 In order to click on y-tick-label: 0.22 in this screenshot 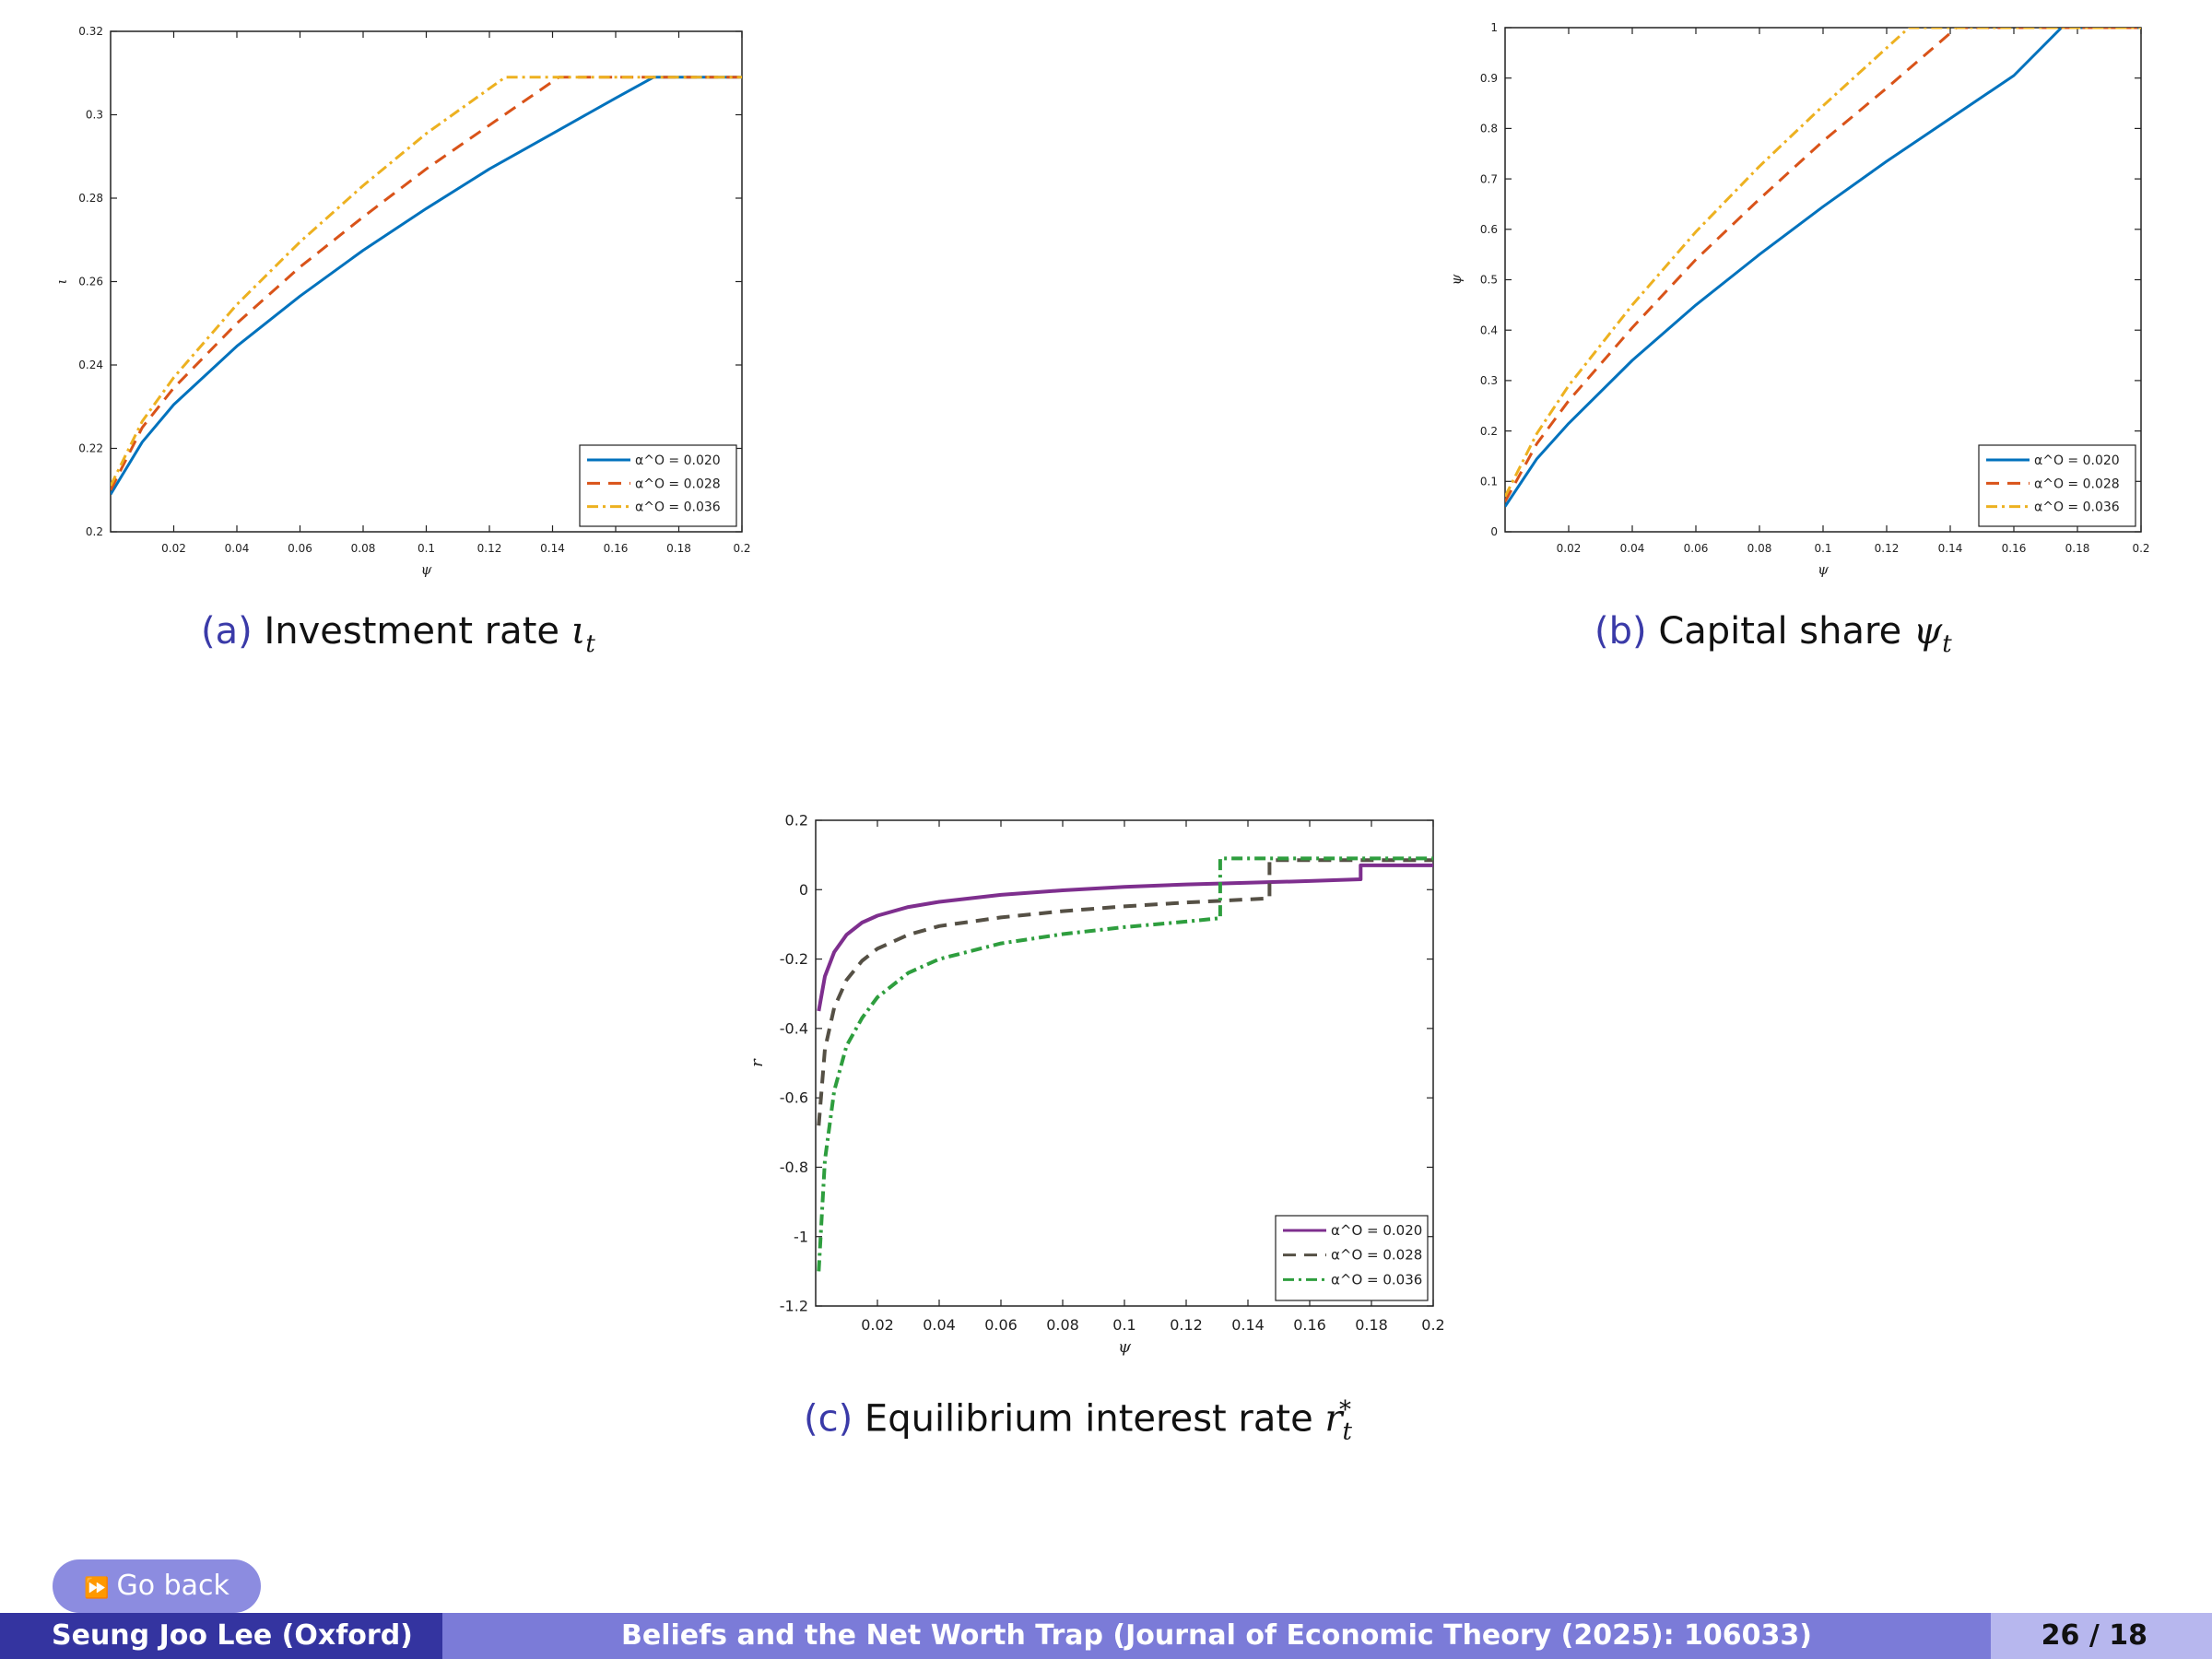, I will do `click(90, 448)`.